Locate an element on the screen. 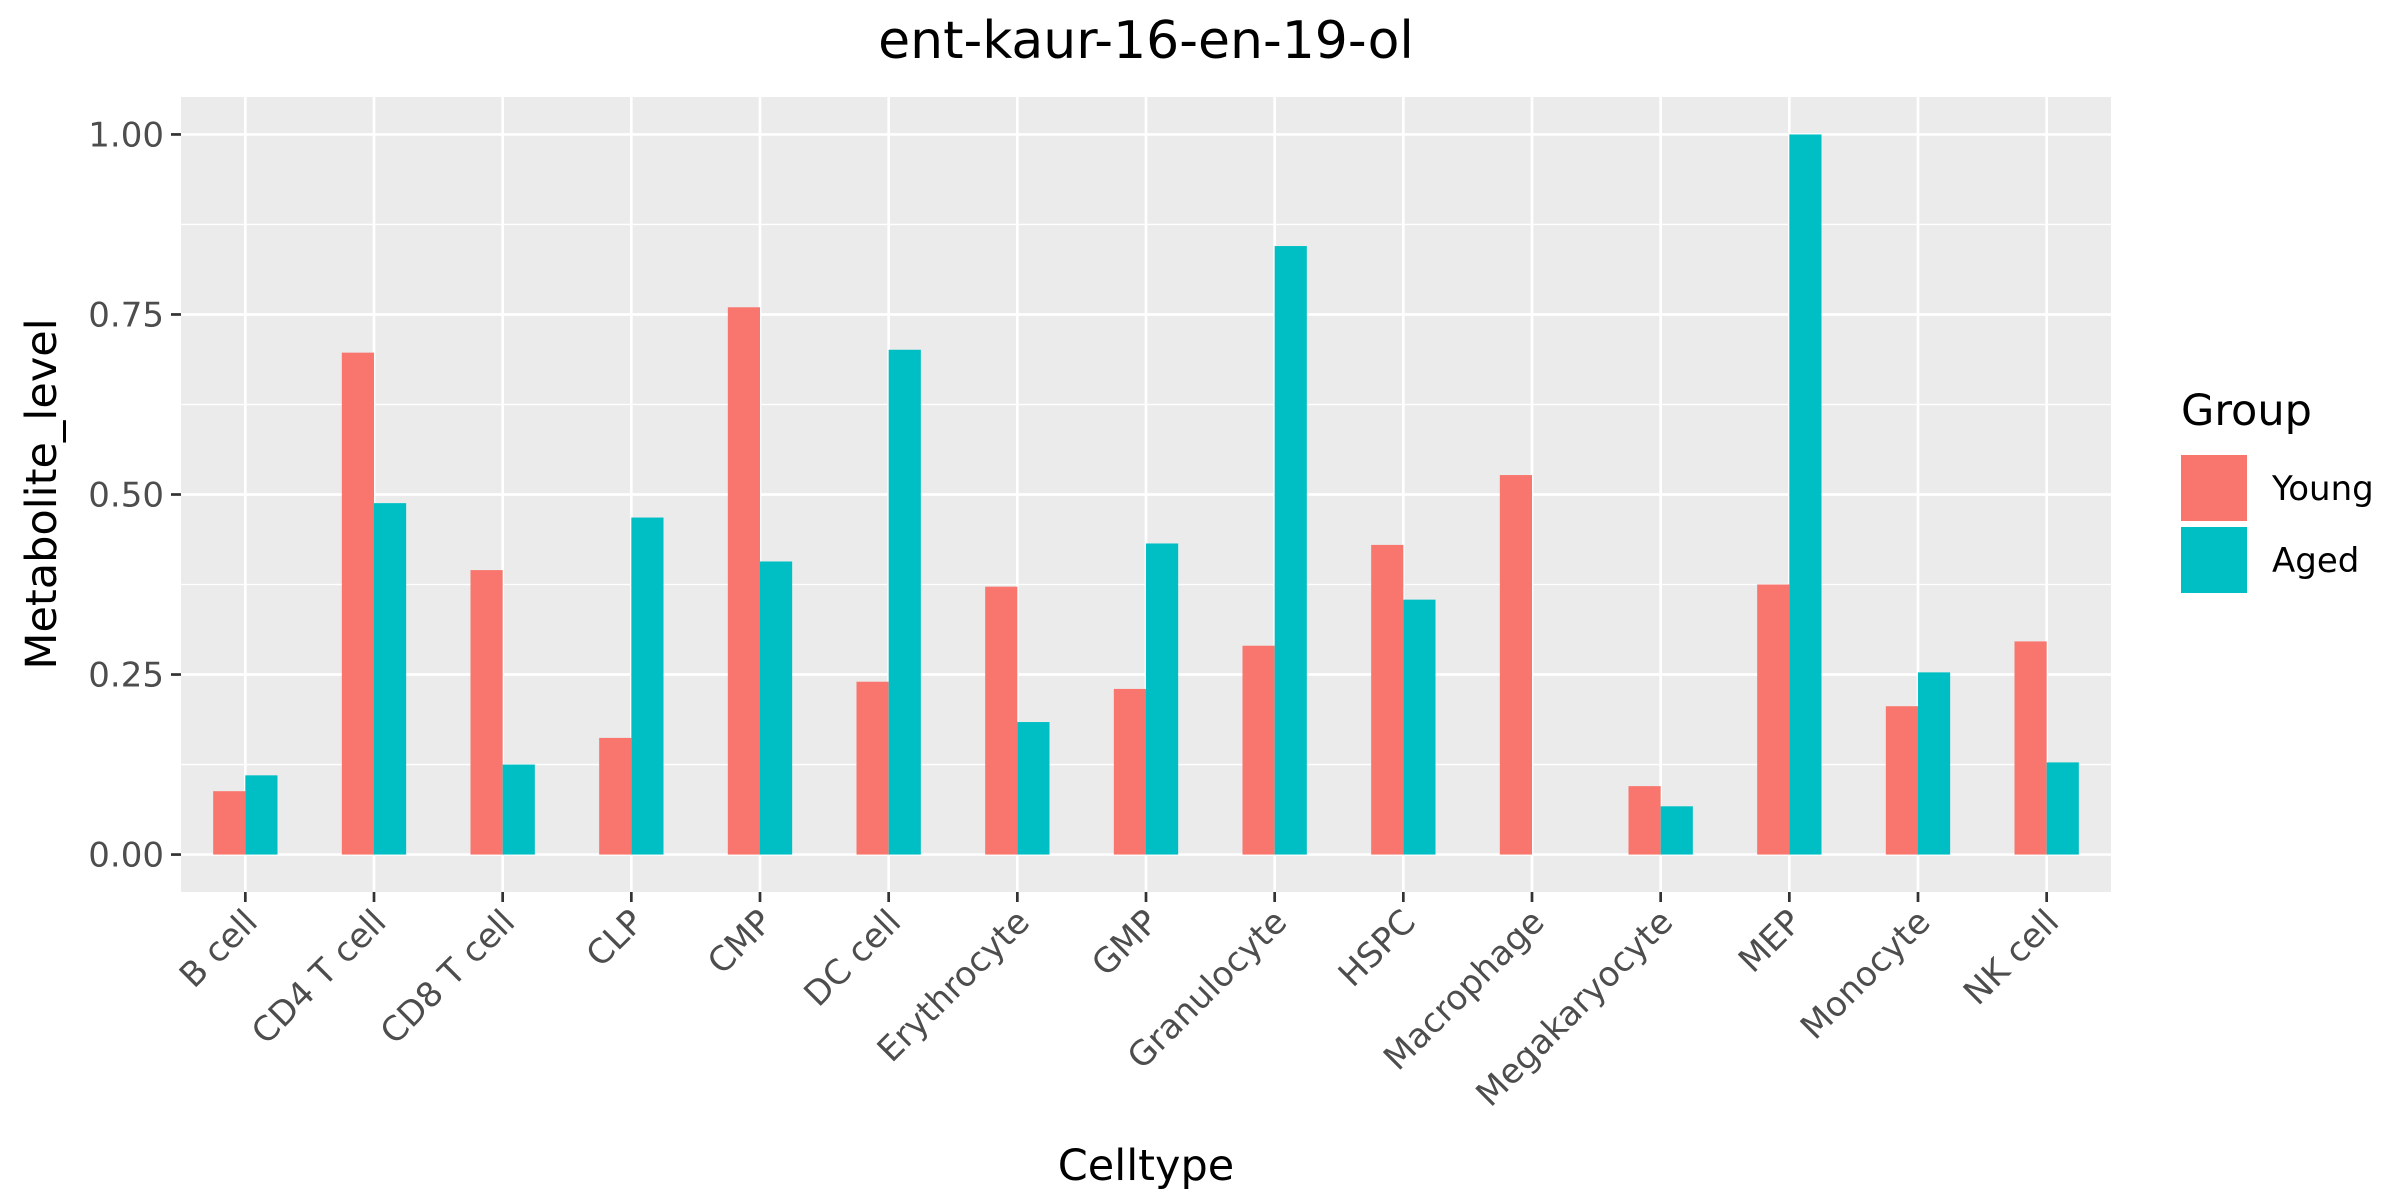 The height and width of the screenshot is (1200, 2400). y-axis-title: Metabolite_level is located at coordinates (42, 493).